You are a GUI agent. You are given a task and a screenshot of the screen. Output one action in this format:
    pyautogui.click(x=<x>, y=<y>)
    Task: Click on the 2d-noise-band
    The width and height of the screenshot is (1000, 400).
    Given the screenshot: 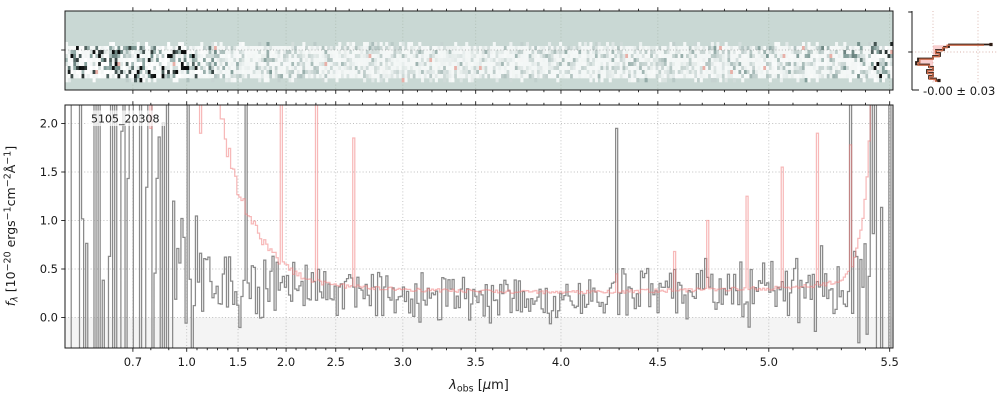 What is the action you would take?
    pyautogui.click(x=479, y=62)
    